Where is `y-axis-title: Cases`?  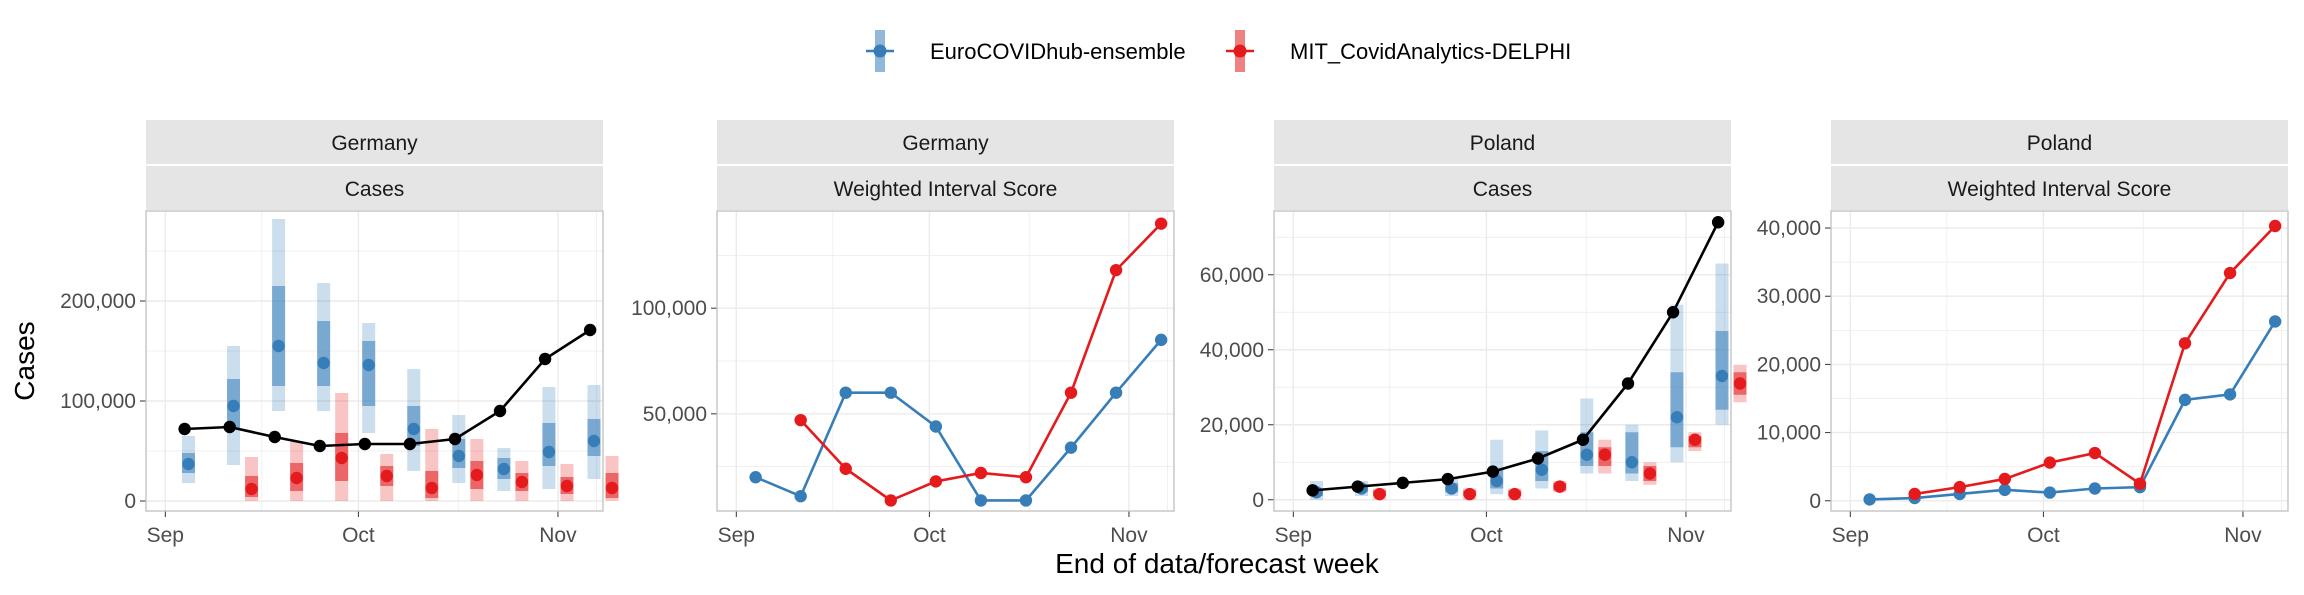
y-axis-title: Cases is located at coordinates (24, 360).